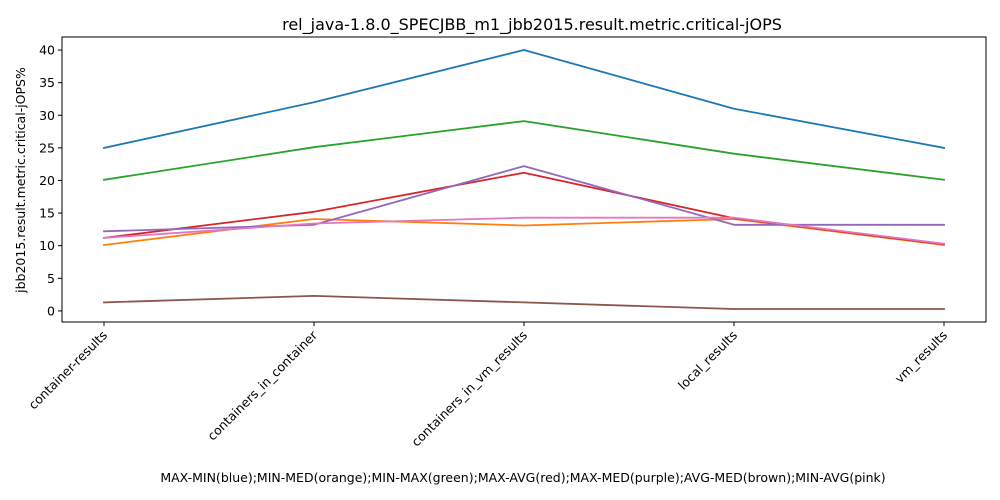 This screenshot has width=1000, height=500. Describe the element at coordinates (47, 180) in the screenshot. I see `y-tick-label: 20` at that location.